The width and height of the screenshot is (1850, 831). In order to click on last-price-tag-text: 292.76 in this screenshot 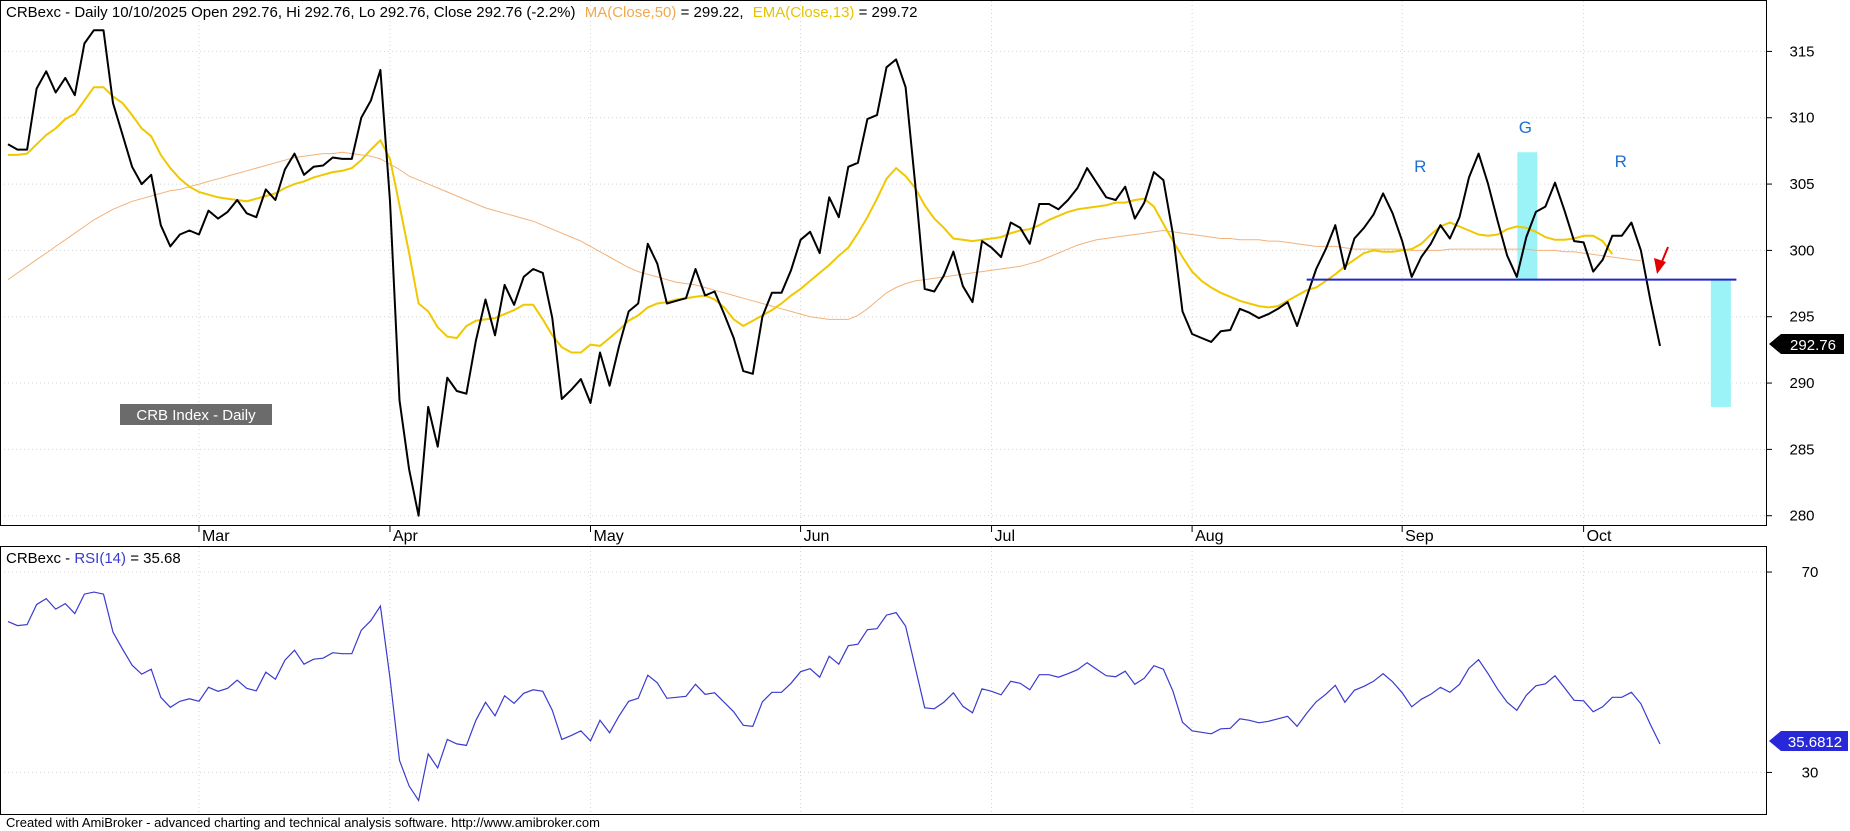, I will do `click(1813, 345)`.